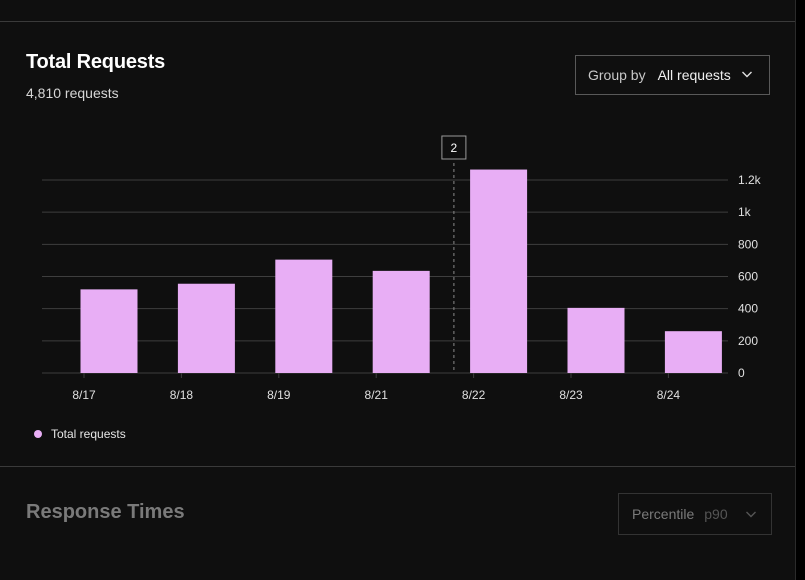 The image size is (805, 580). Describe the element at coordinates (694, 75) in the screenshot. I see `group-by-value: All requests` at that location.